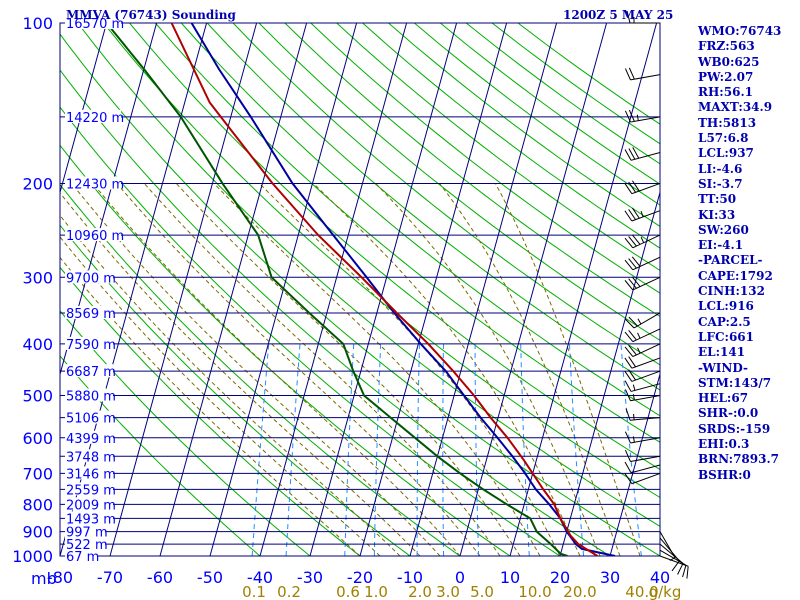 This screenshot has height=600, width=800. Describe the element at coordinates (534, 591) in the screenshot. I see `mixing-ratio-label: 10.0` at that location.